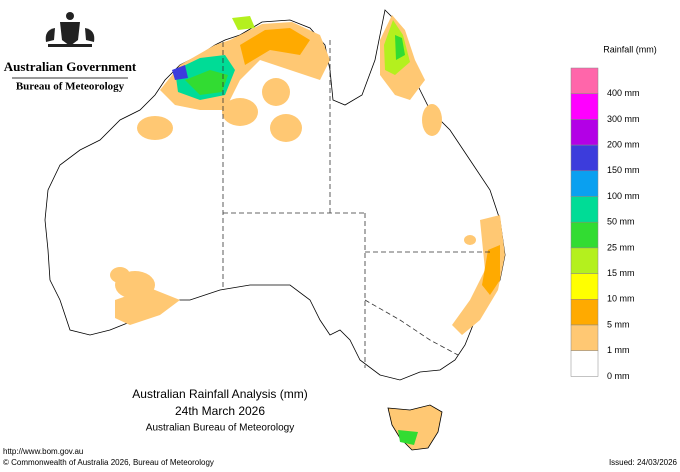  What do you see at coordinates (70, 29) in the screenshot?
I see `crest` at bounding box center [70, 29].